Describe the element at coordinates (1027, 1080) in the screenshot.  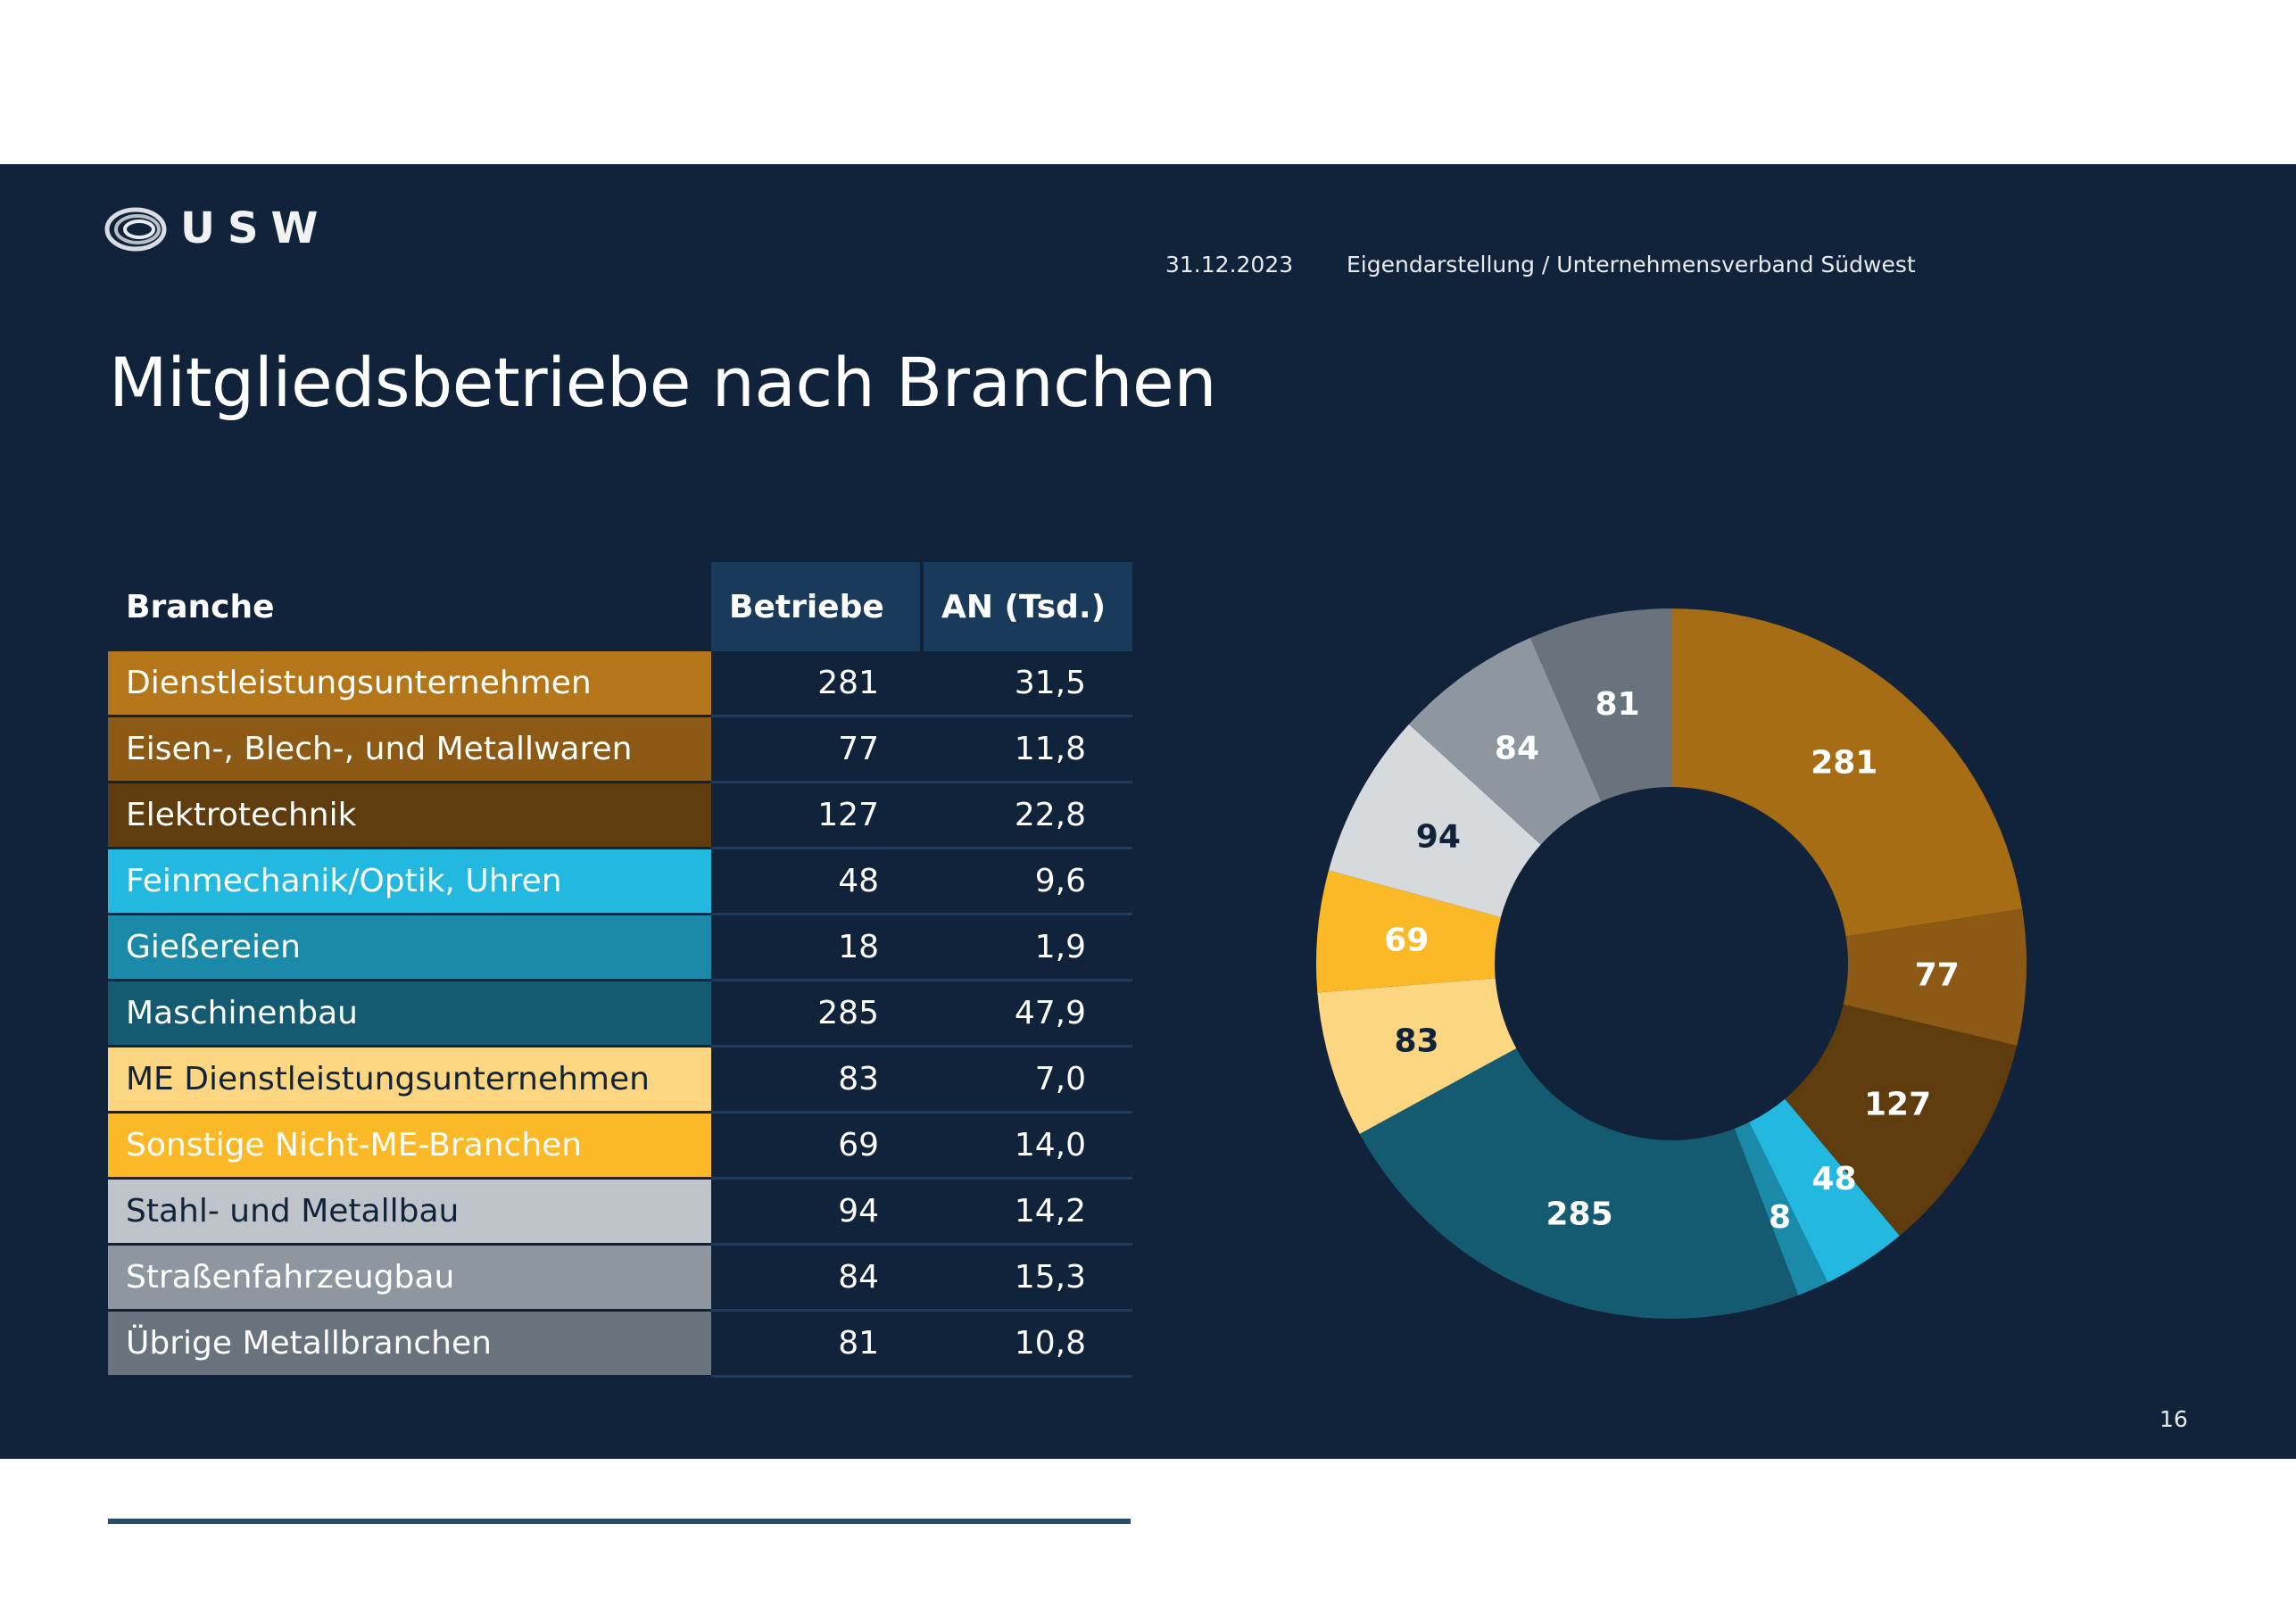
I see `cell-an: 7,0` at that location.